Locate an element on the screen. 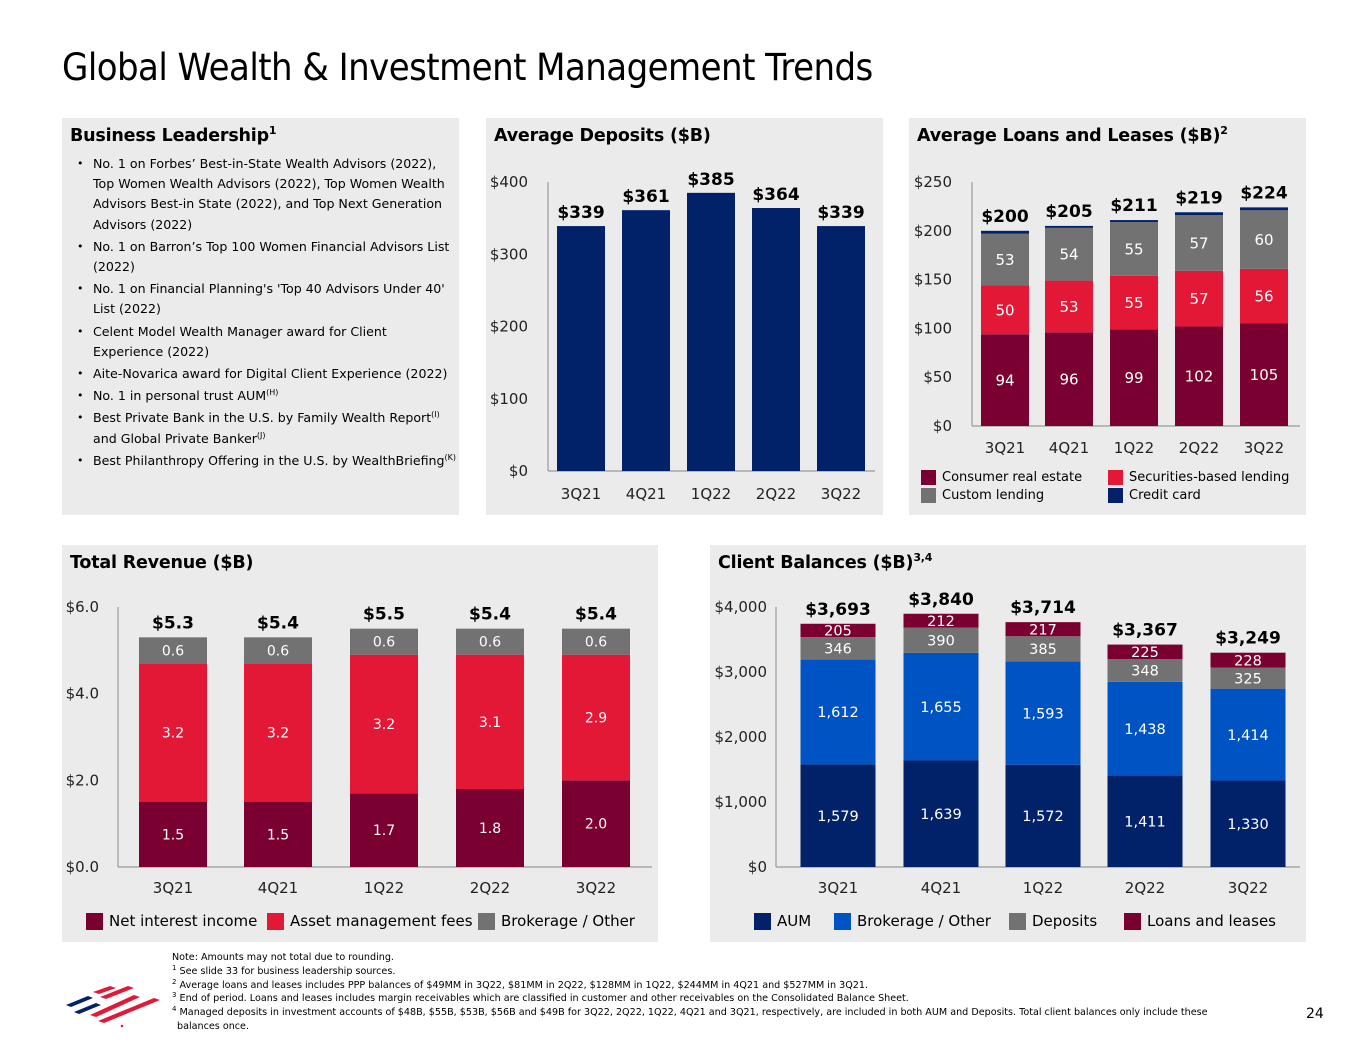 This screenshot has height=1055, width=1365. average-deposits-panel: Average Deposits ($B) is located at coordinates (684, 316).